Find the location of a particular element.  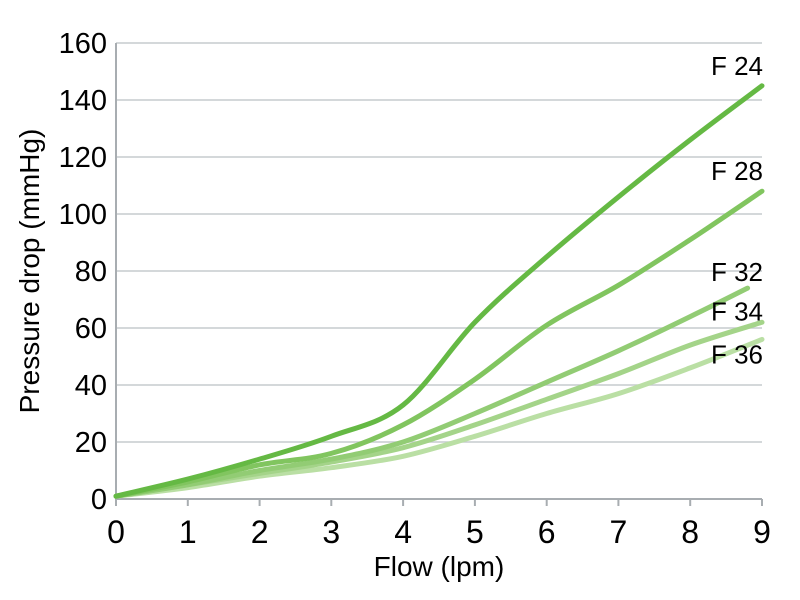

series-label-f-28: F 28 is located at coordinates (737, 171).